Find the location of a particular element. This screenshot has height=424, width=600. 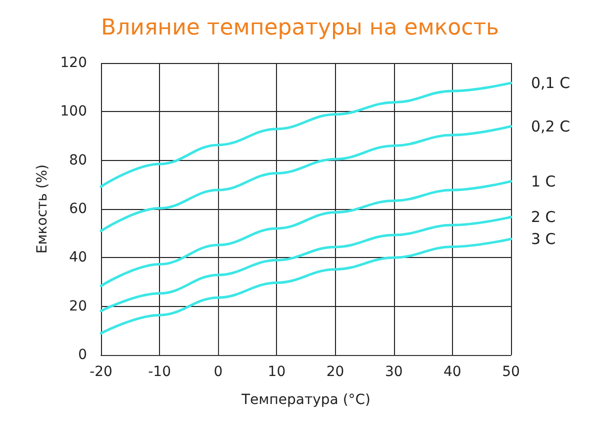

x-tick-label: 30 is located at coordinates (393, 372).